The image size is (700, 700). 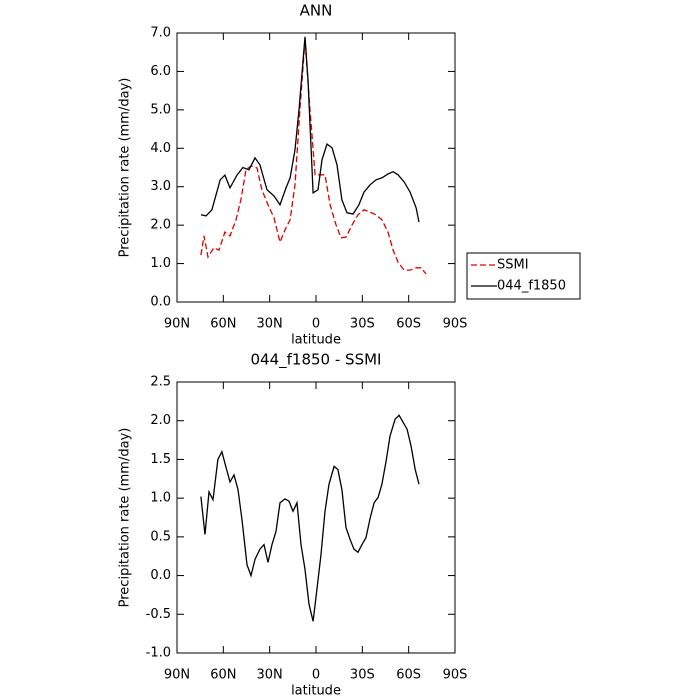 What do you see at coordinates (160, 33) in the screenshot?
I see `y-tick-label: 7.0` at bounding box center [160, 33].